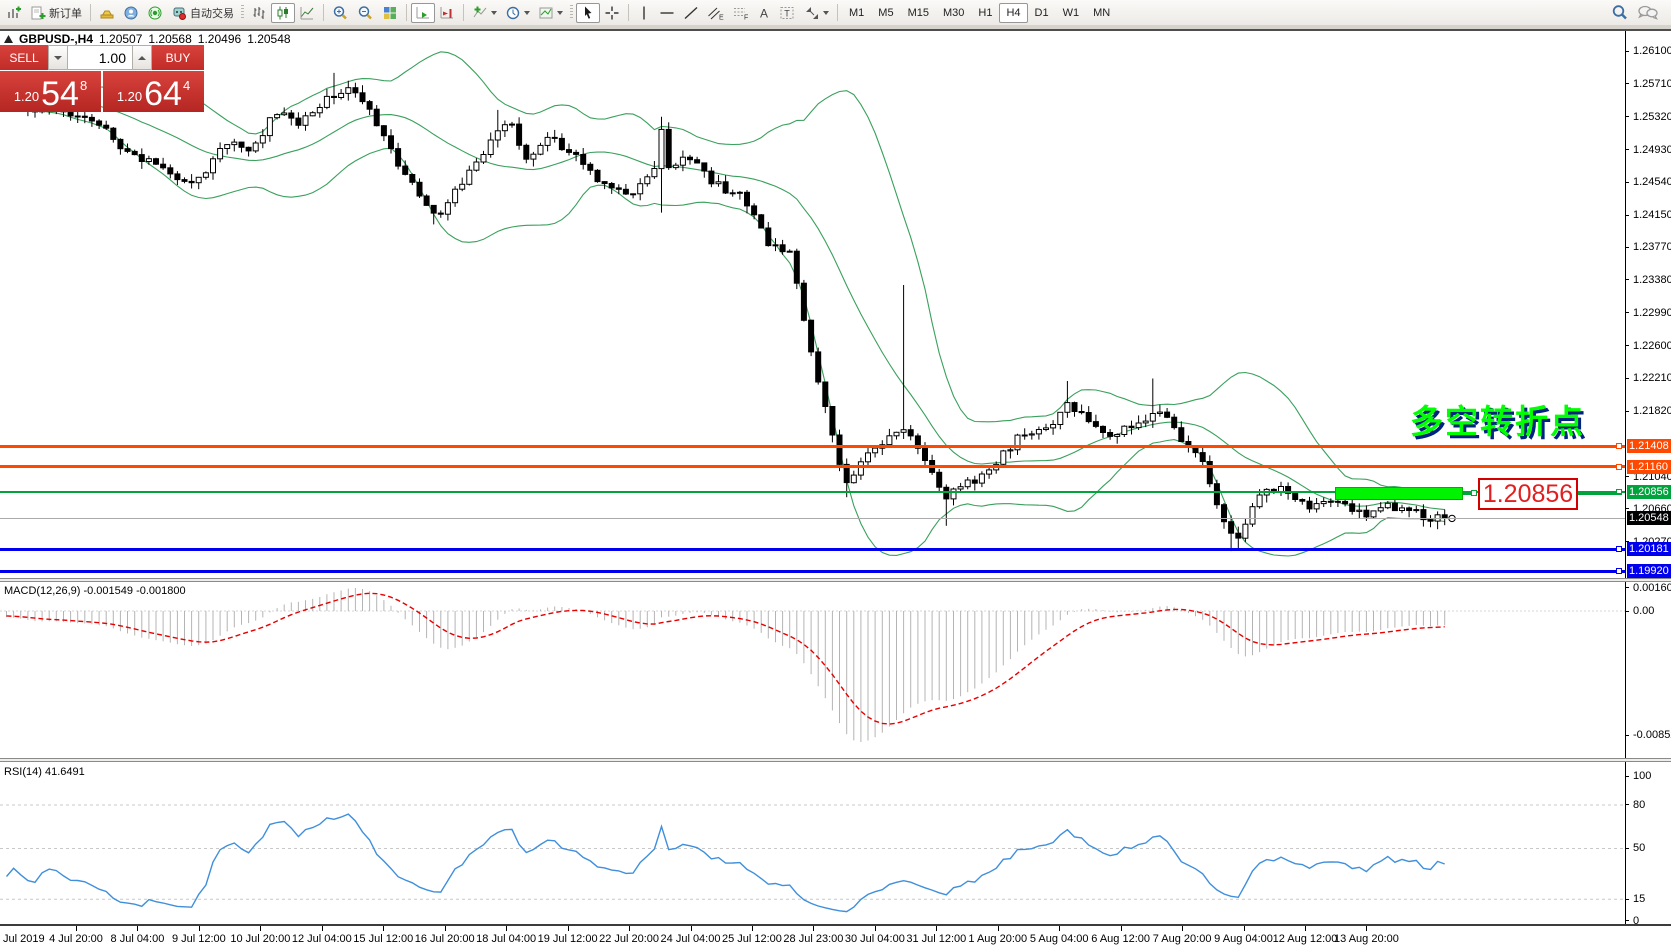 Image resolution: width=1671 pixels, height=947 pixels. Describe the element at coordinates (667, 13) in the screenshot. I see `horizontal-line-button` at that location.